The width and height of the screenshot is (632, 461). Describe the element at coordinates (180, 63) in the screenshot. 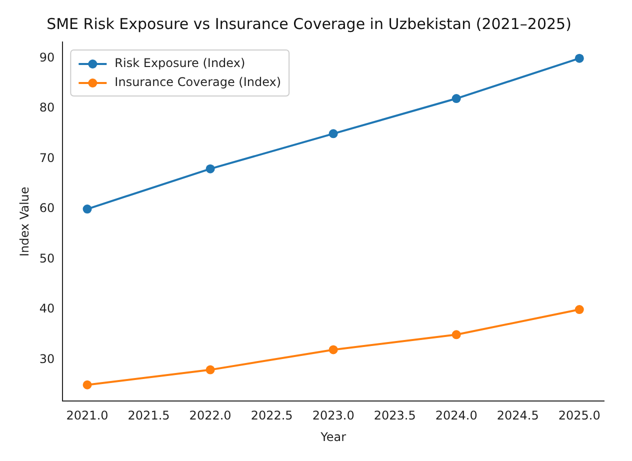

I see `legend-label: Risk Exposure (Index)` at that location.